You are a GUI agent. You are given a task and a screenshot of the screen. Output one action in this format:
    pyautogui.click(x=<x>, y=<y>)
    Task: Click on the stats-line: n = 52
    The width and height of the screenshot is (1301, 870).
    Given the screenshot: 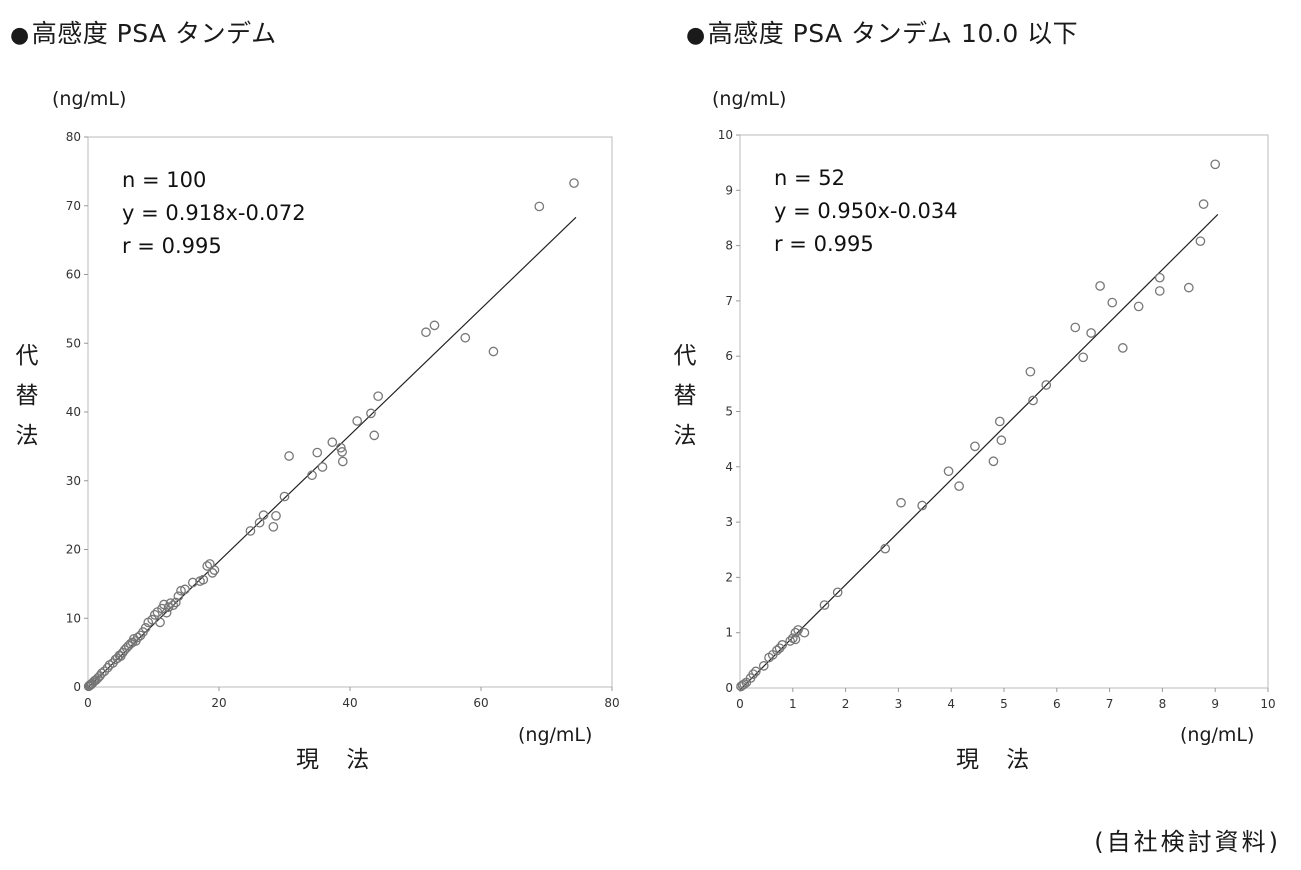 What is the action you would take?
    pyautogui.click(x=809, y=178)
    